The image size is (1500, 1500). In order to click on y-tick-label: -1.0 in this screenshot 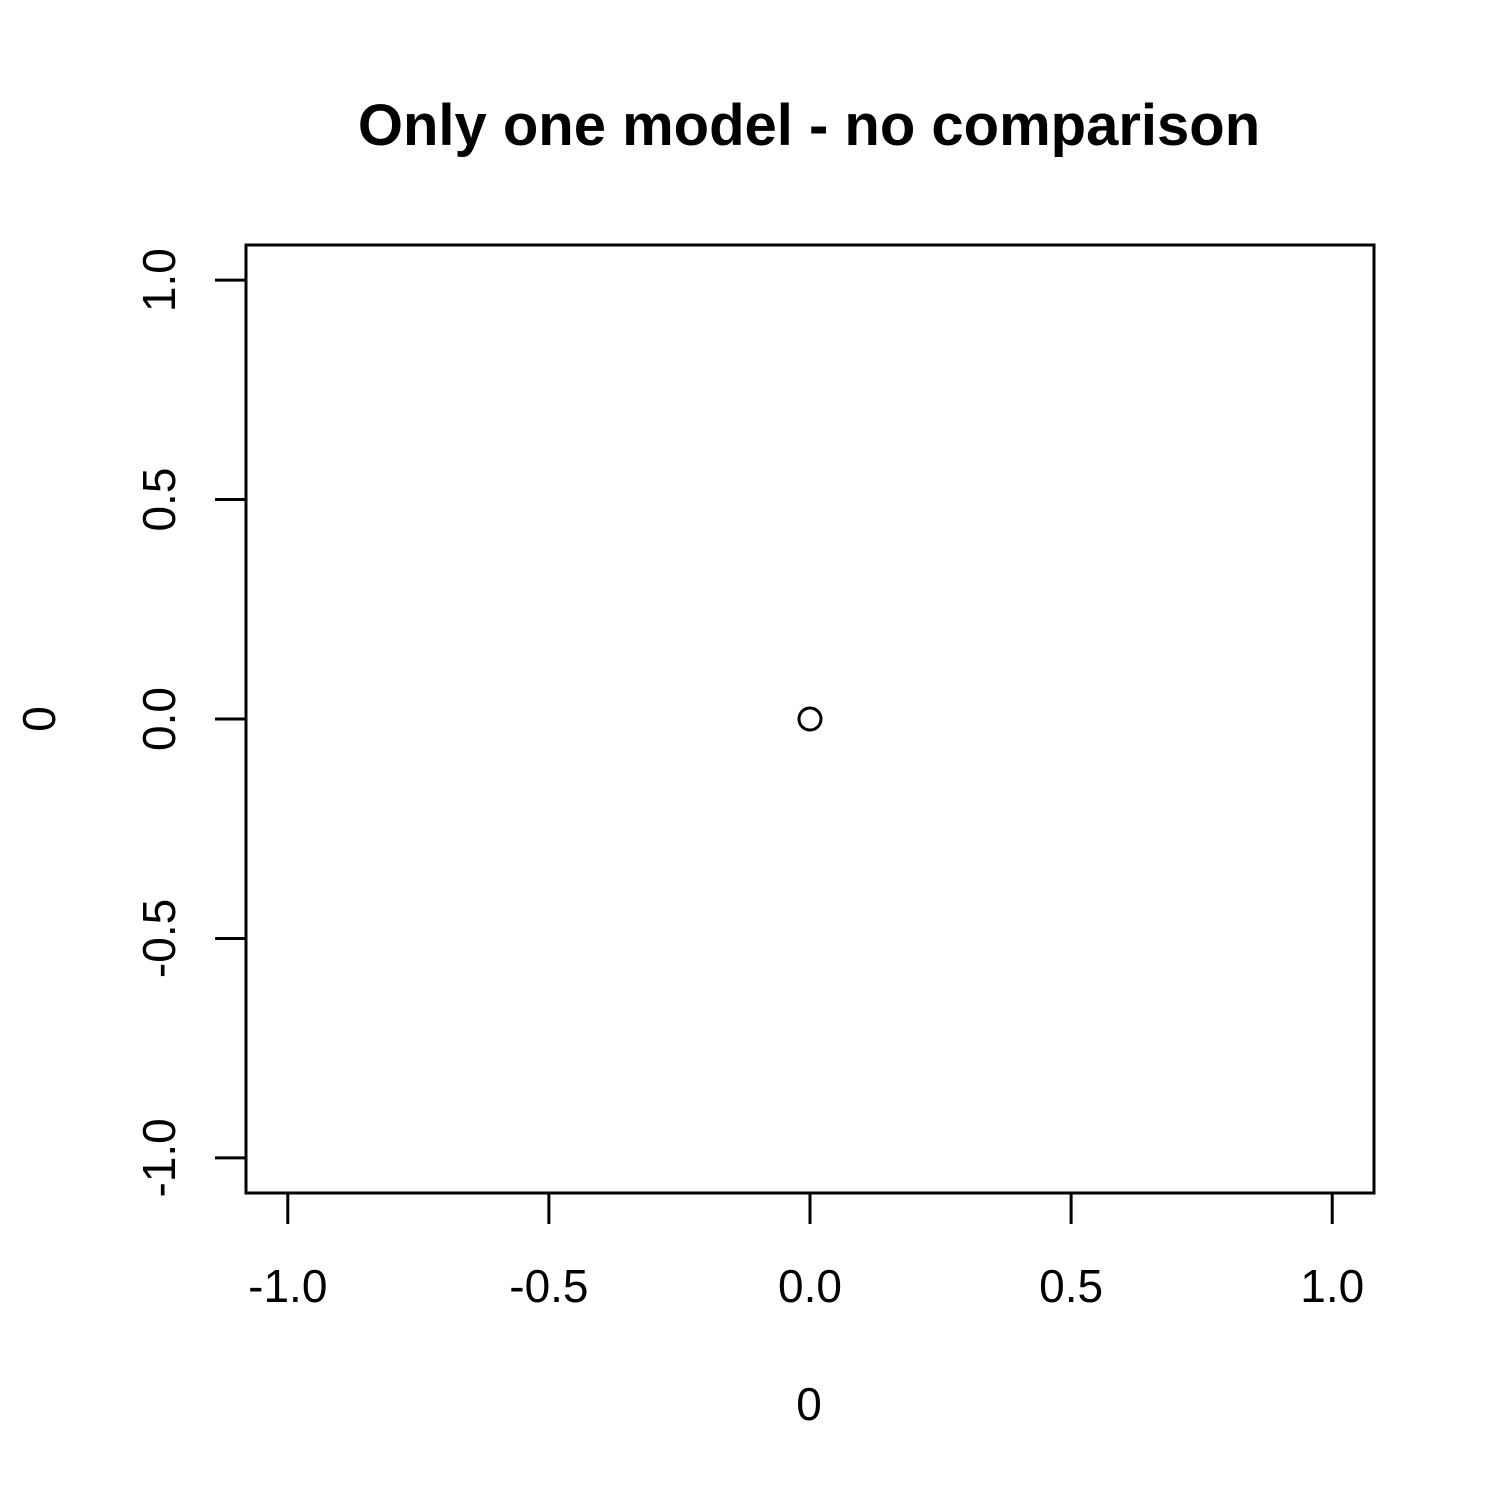, I will do `click(159, 1157)`.